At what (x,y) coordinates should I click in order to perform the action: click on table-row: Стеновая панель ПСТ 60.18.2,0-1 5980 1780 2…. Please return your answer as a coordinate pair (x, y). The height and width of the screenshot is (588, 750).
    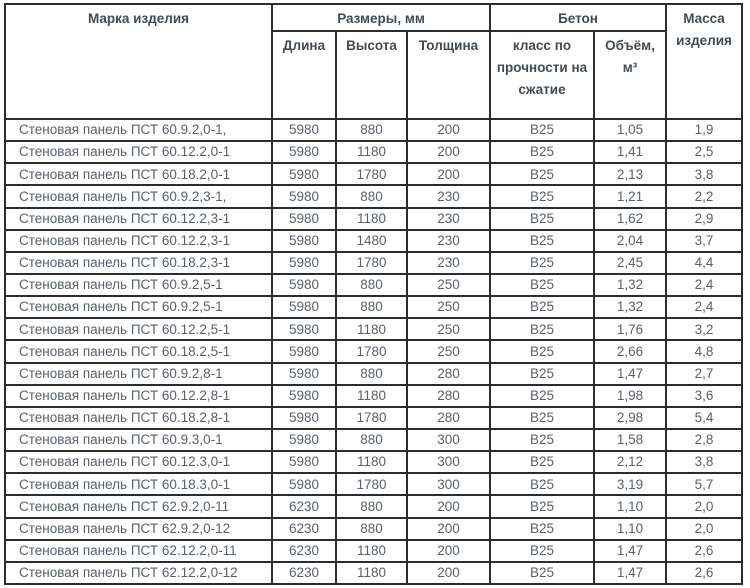
    Looking at the image, I should click on (374, 174).